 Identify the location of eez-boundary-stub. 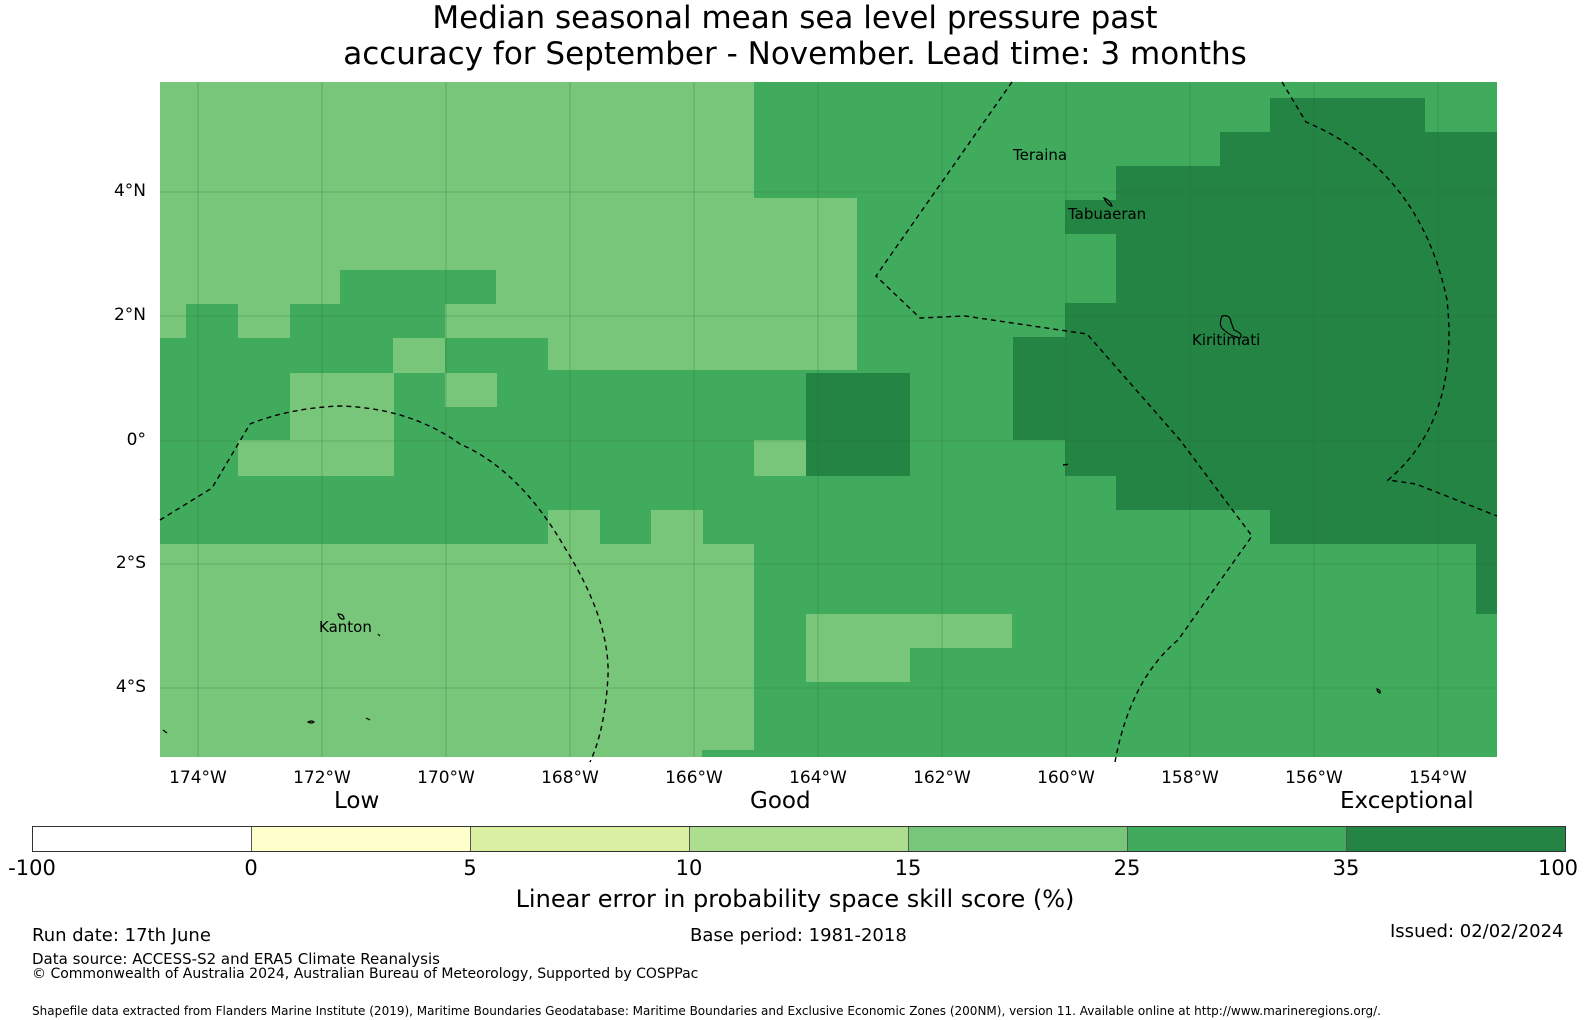
(1066, 464).